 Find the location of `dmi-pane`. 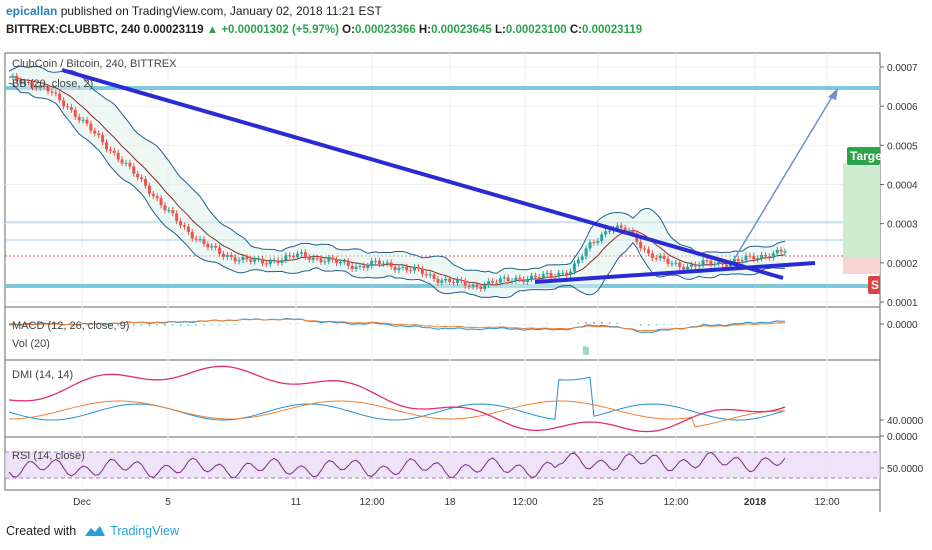

dmi-pane is located at coordinates (442, 398).